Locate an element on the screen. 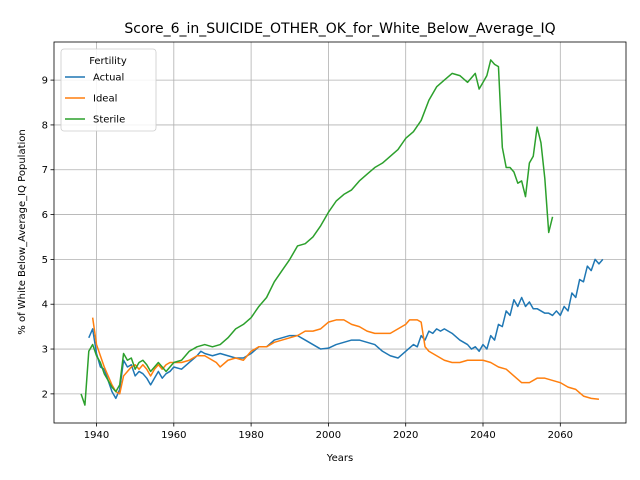 This screenshot has width=640, height=480. y-tick-label: 2 is located at coordinates (45, 394).